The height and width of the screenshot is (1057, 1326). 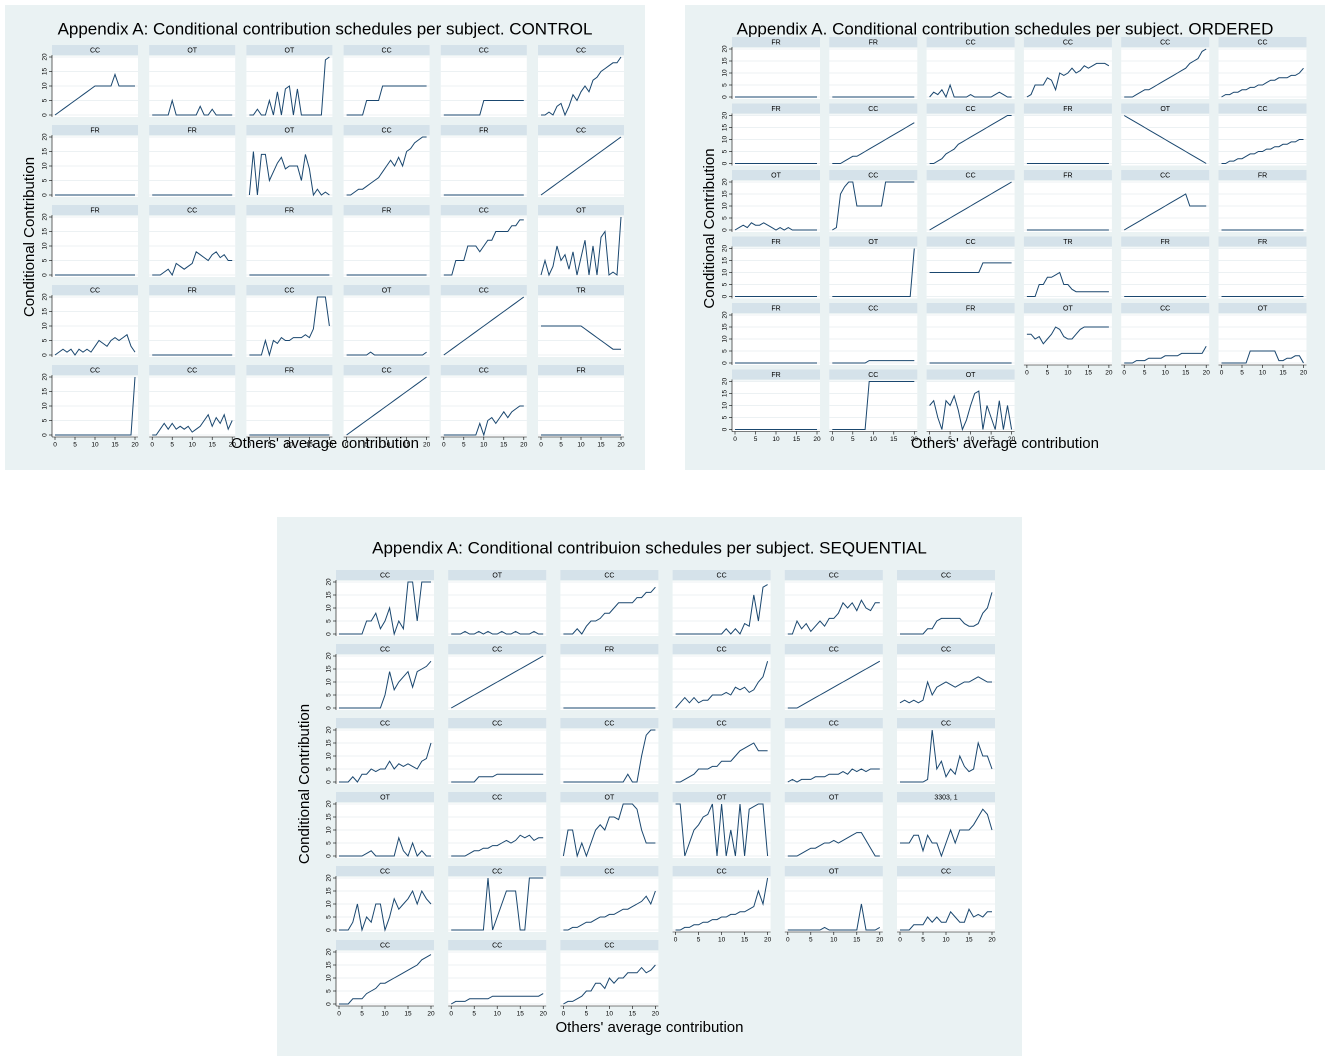 What do you see at coordinates (192, 50) in the screenshot?
I see `panel-label: OT` at bounding box center [192, 50].